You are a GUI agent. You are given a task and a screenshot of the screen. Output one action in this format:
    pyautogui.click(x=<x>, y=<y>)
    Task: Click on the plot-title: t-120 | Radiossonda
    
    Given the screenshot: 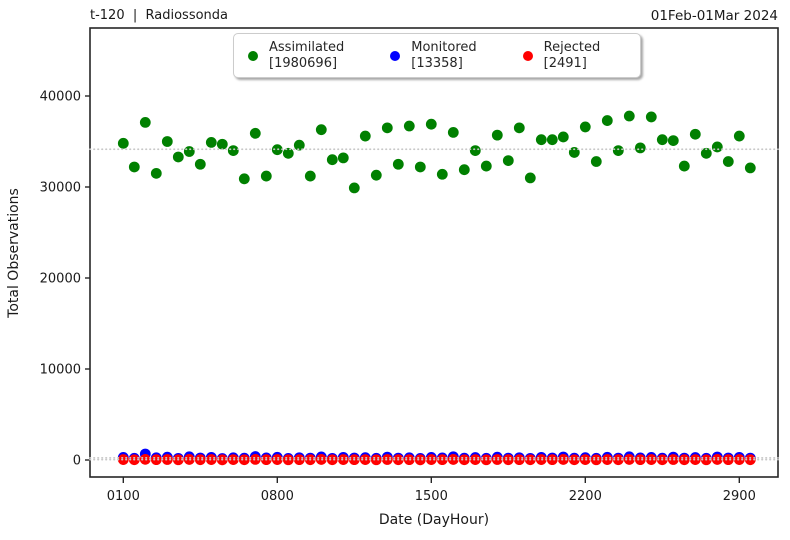 What is the action you would take?
    pyautogui.click(x=159, y=15)
    